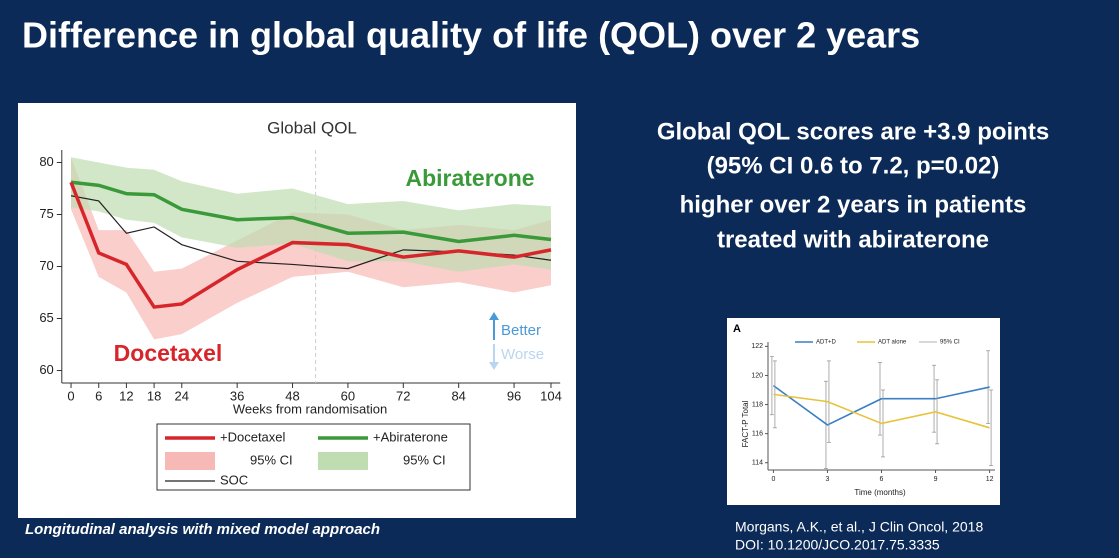  I want to click on ci-band, so click(311, 214).